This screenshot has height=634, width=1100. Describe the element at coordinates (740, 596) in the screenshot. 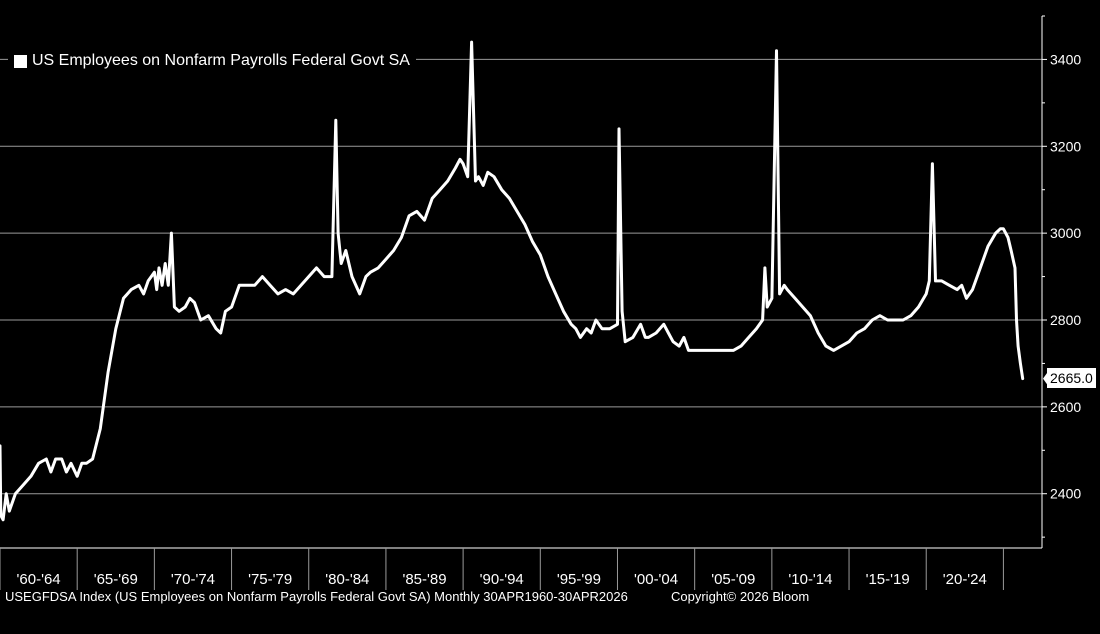

I see `footer-copyright: Copyright© 2026 Bloom` at that location.